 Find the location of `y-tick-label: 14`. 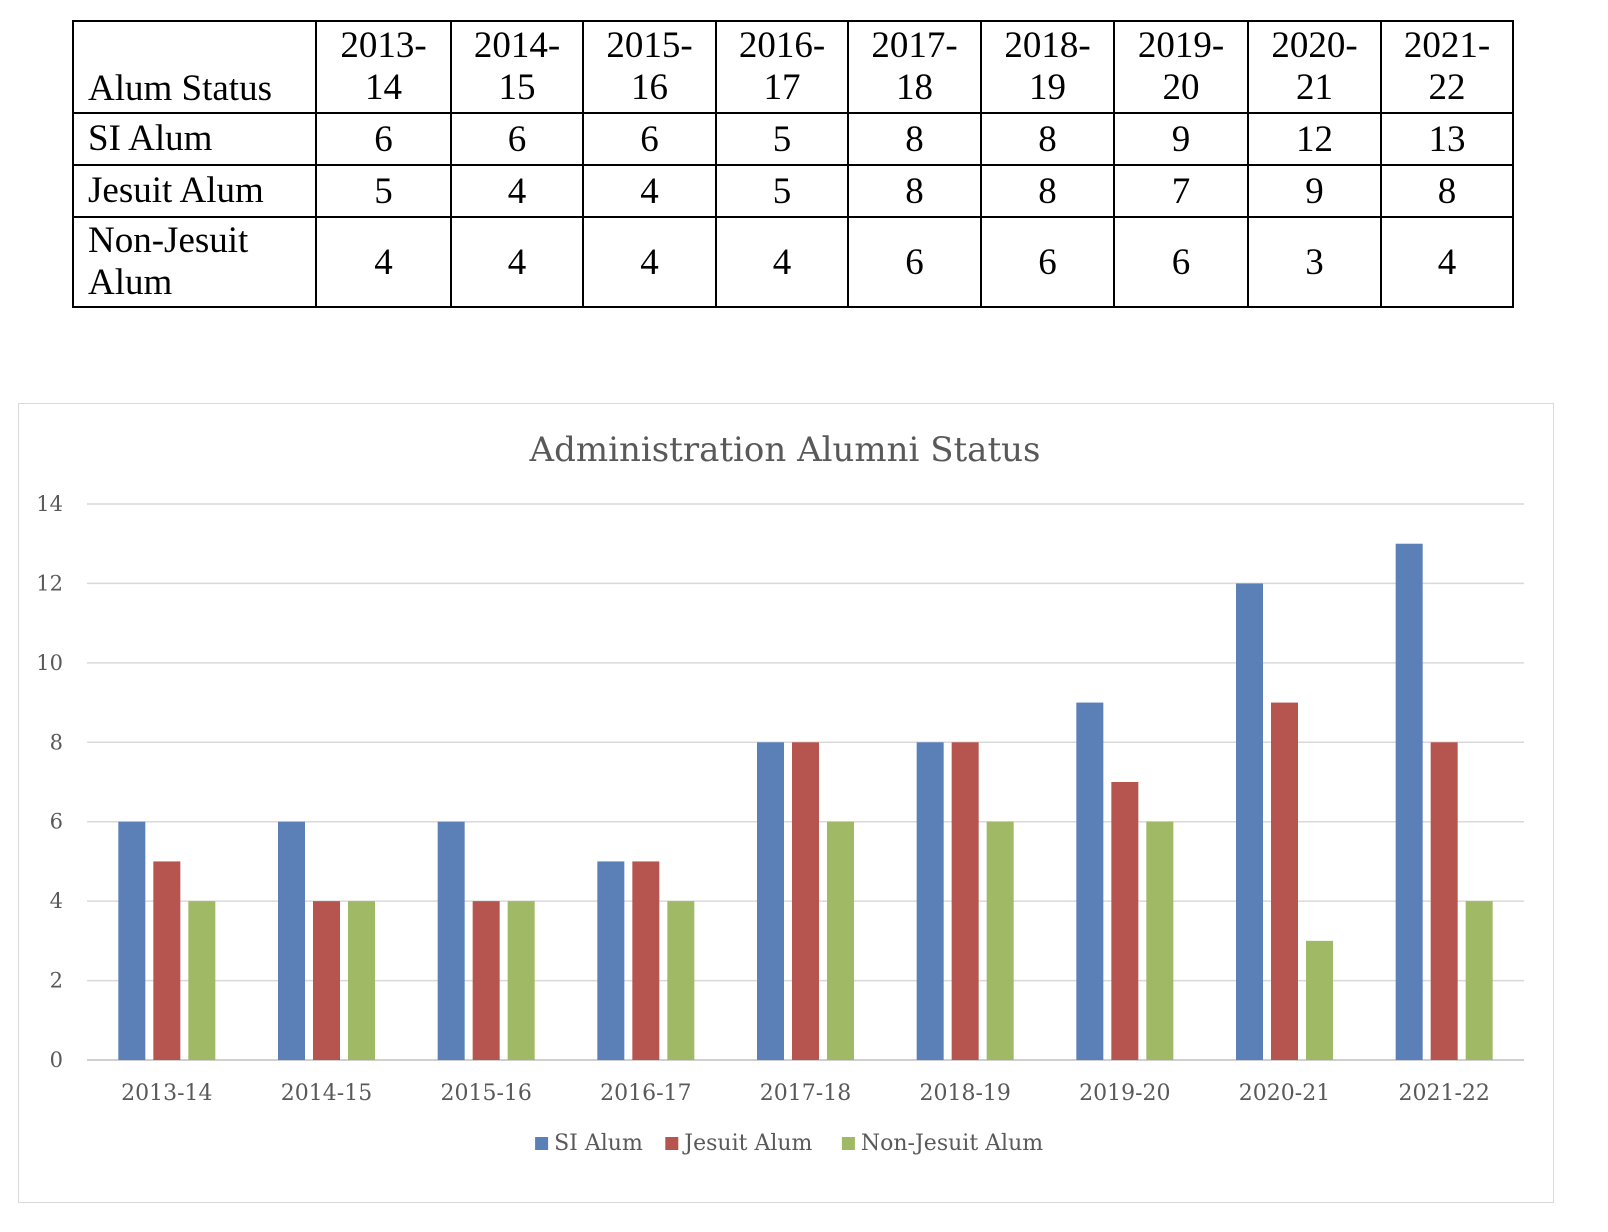

y-tick-label: 14 is located at coordinates (49, 504).